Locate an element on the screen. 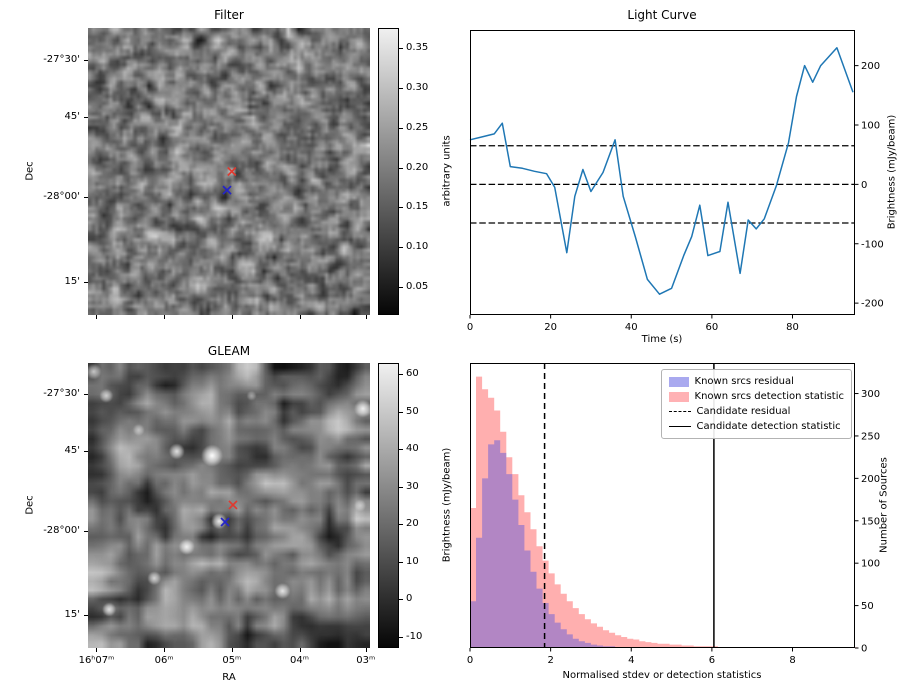  filter-noise-image is located at coordinates (229, 171).